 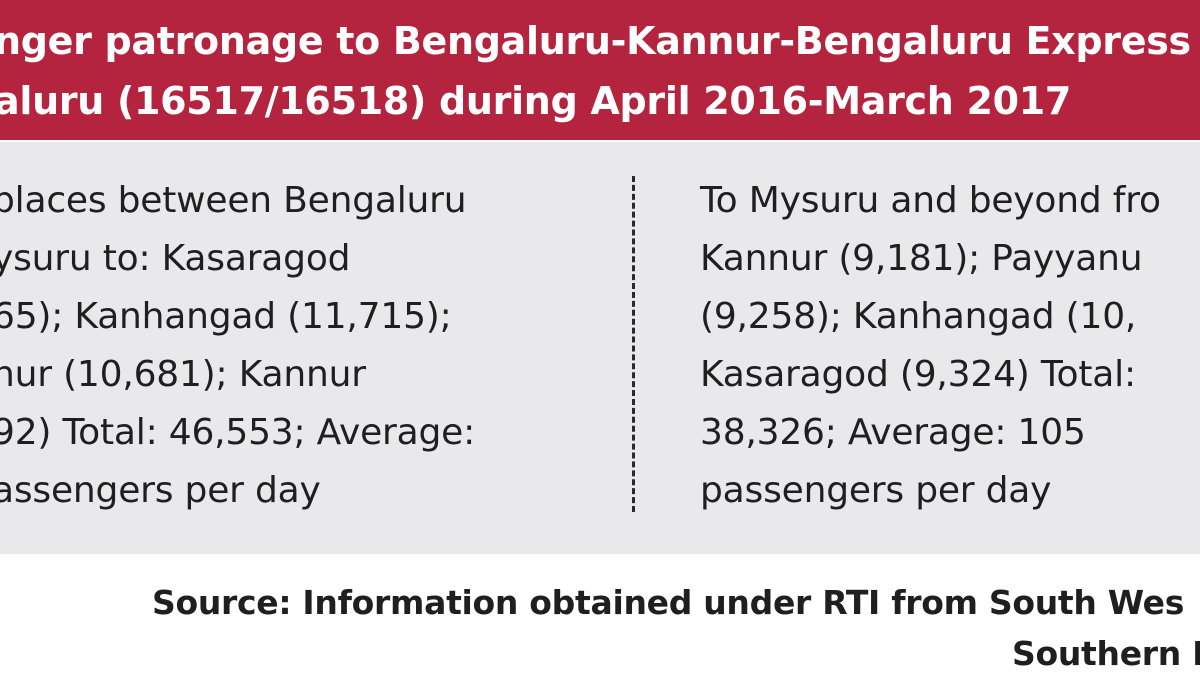 I want to click on left-line-4: nur (10,681); Kannur, so click(x=183, y=374).